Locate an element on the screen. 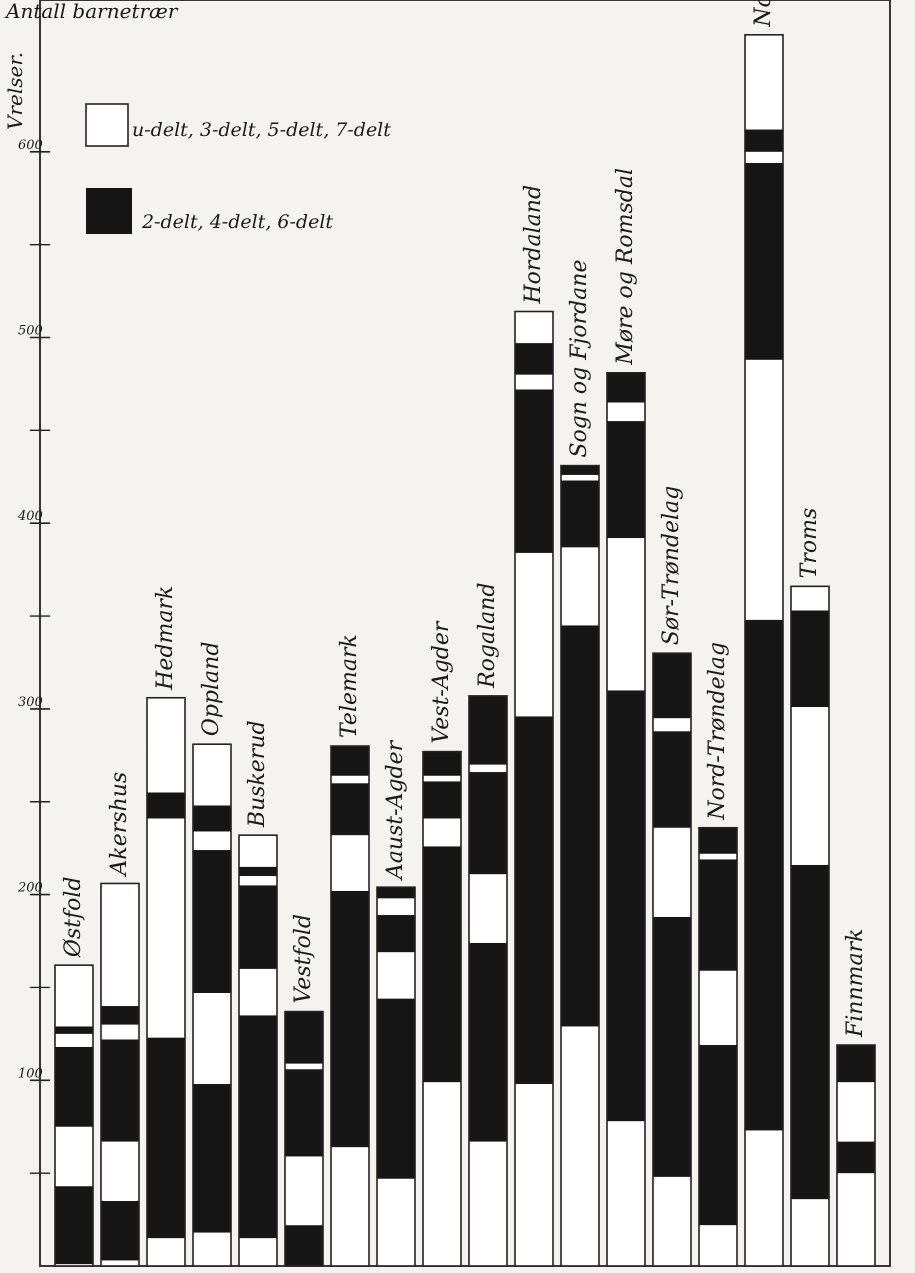 This screenshot has width=915, height=1273. category-label: Vestfold is located at coordinates (303, 959).